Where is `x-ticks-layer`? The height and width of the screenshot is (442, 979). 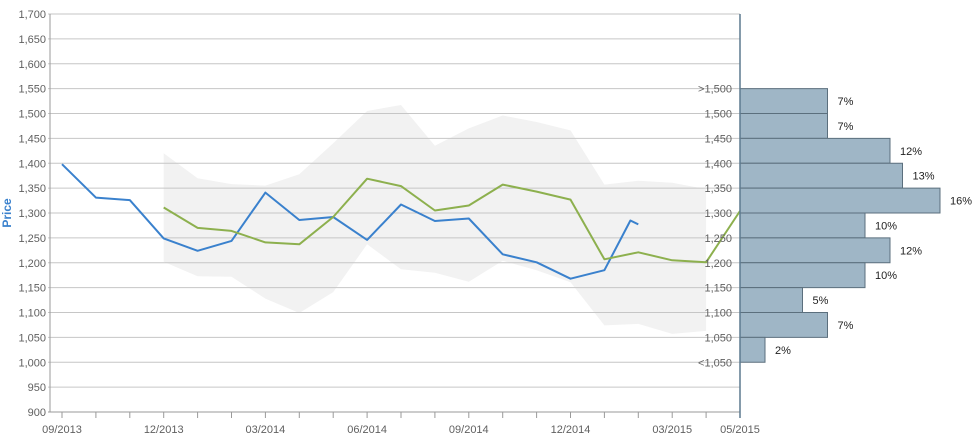
x-ticks-layer is located at coordinates (401, 415).